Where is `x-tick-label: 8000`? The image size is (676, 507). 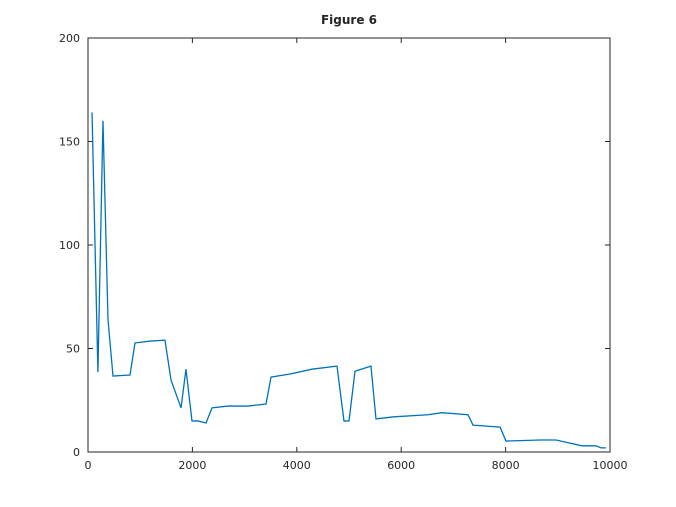 x-tick-label: 8000 is located at coordinates (506, 465).